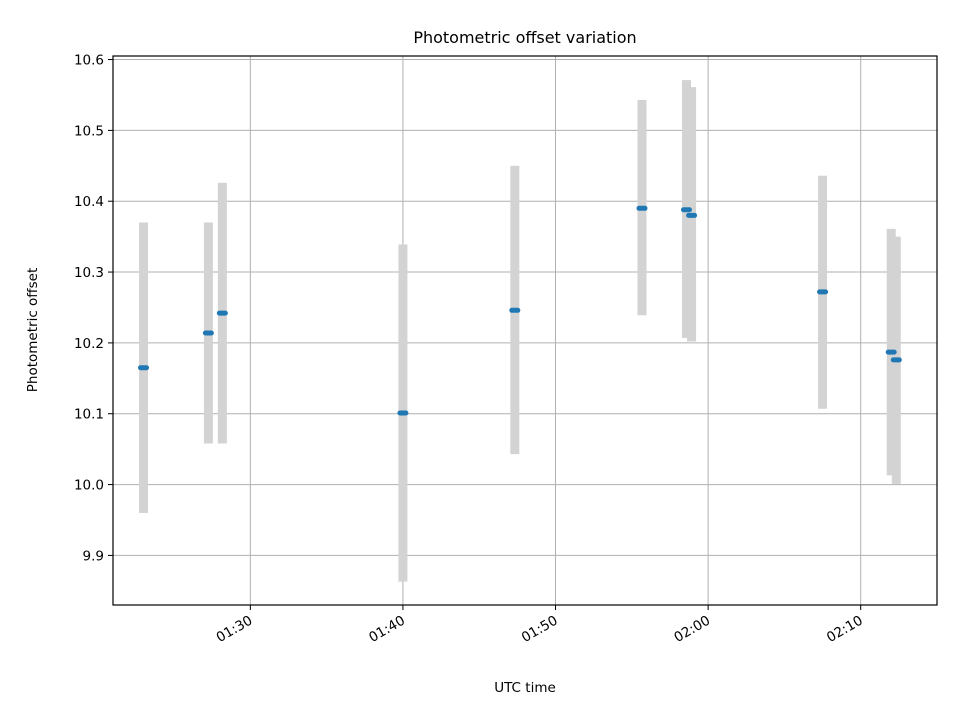 This screenshot has width=960, height=720. I want to click on y-tick-label: 10.1, so click(89, 415).